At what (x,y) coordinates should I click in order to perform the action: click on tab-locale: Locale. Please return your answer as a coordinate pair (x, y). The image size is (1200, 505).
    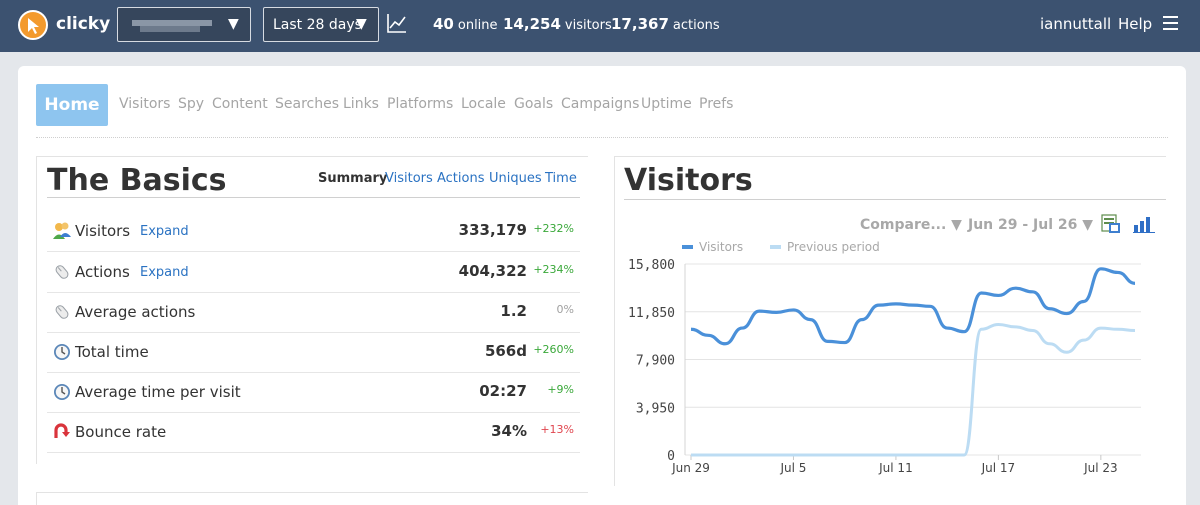
    Looking at the image, I should click on (483, 104).